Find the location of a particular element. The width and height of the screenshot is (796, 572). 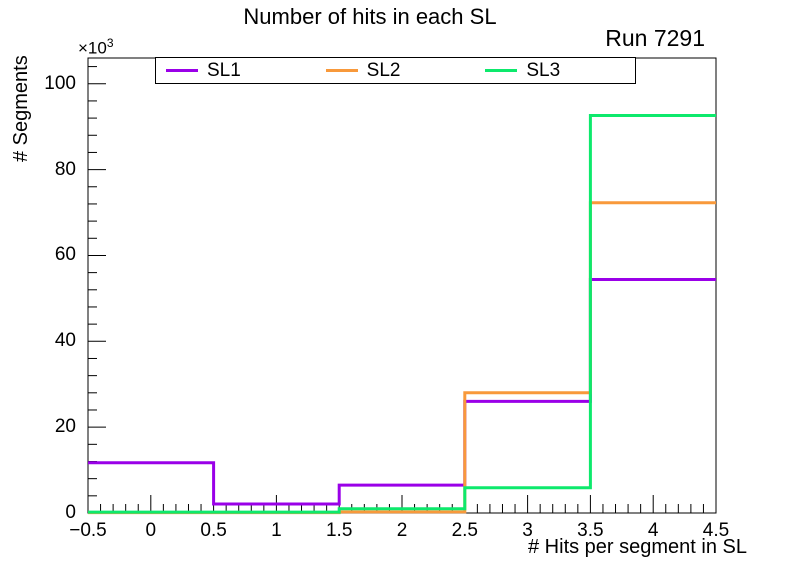

y-axis-exponent-power: 3 is located at coordinates (110, 43).